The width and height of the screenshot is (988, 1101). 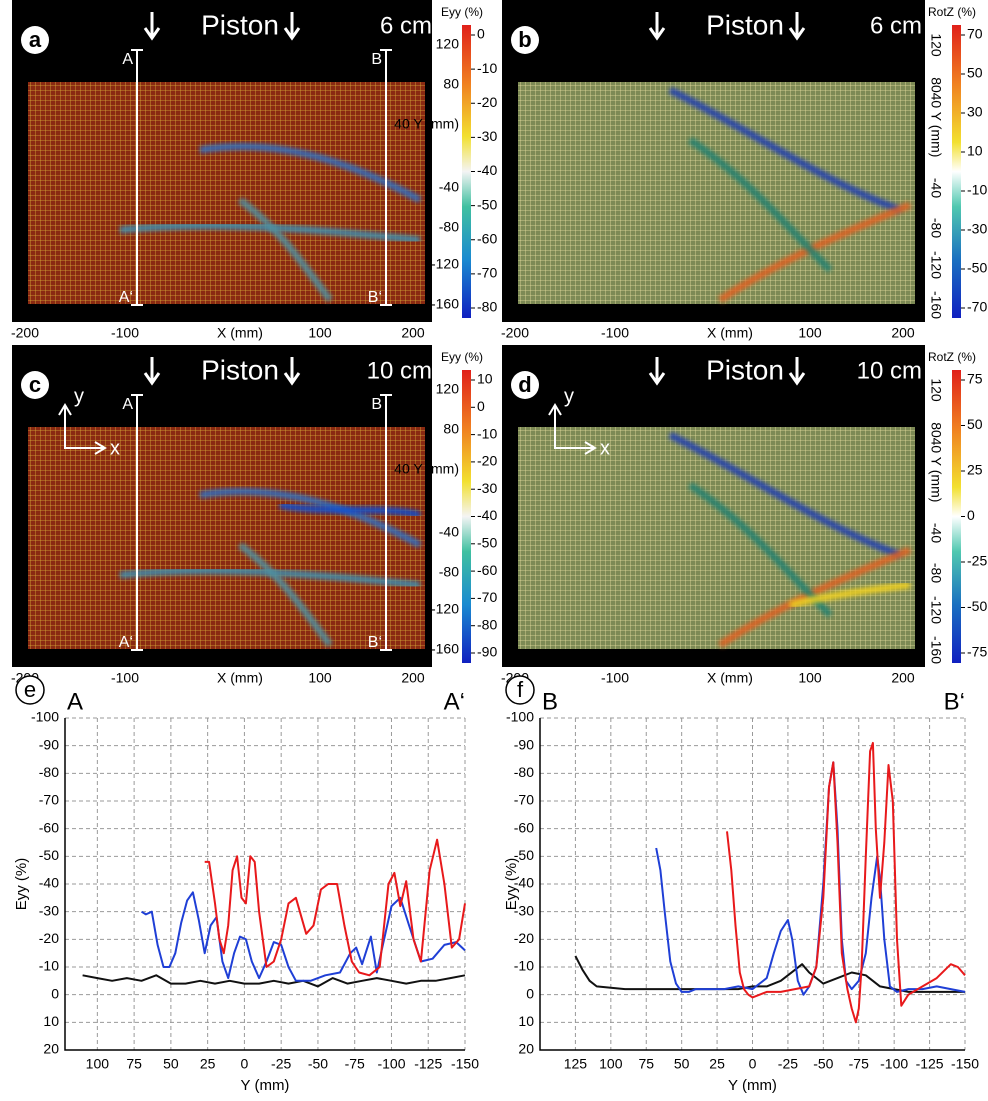 What do you see at coordinates (375, 642) in the screenshot?
I see `section-label: B‘` at bounding box center [375, 642].